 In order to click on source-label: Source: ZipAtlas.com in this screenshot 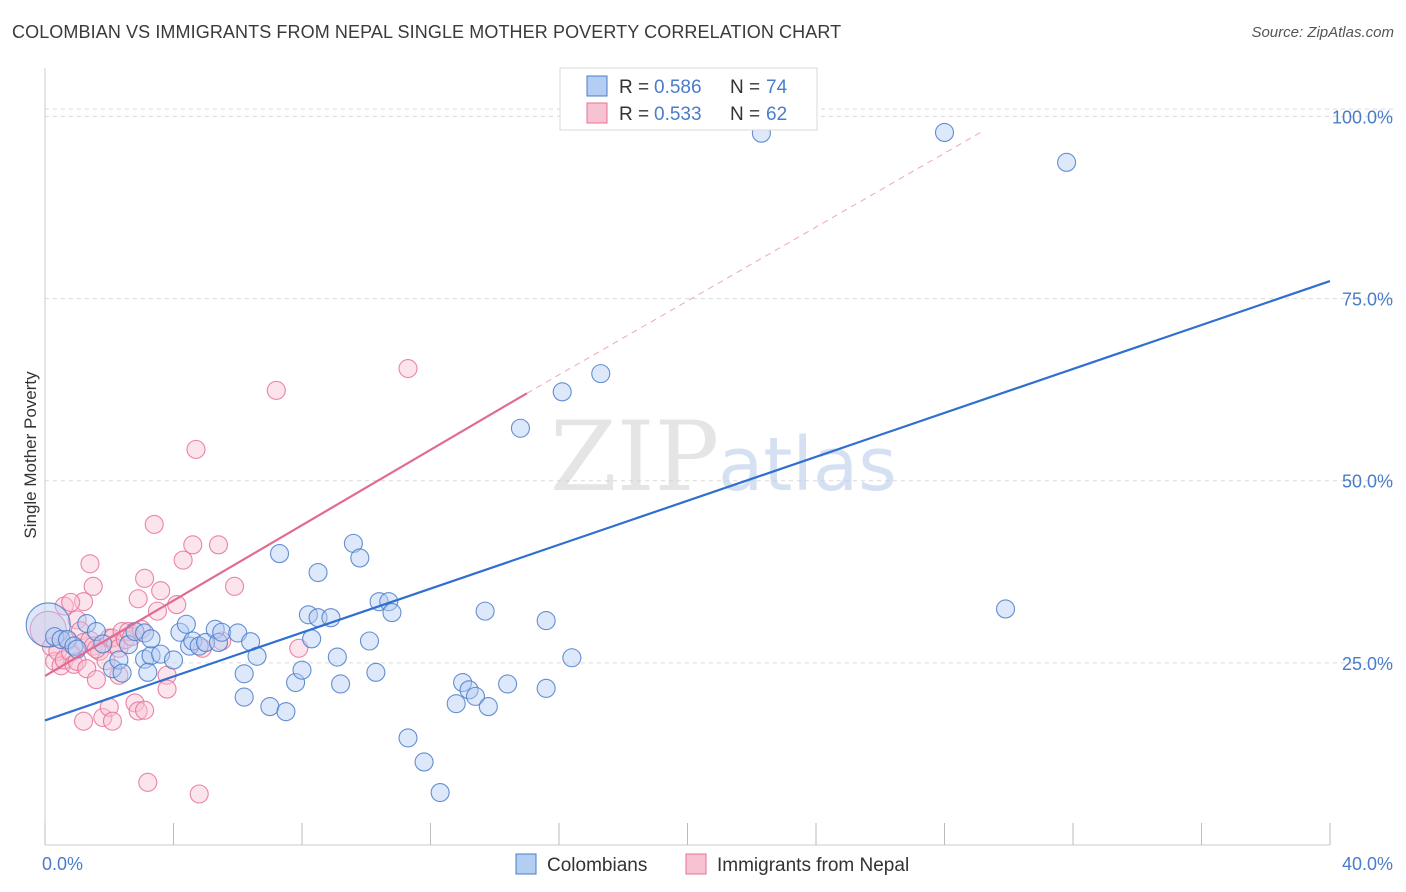, I will do `click(1322, 32)`.